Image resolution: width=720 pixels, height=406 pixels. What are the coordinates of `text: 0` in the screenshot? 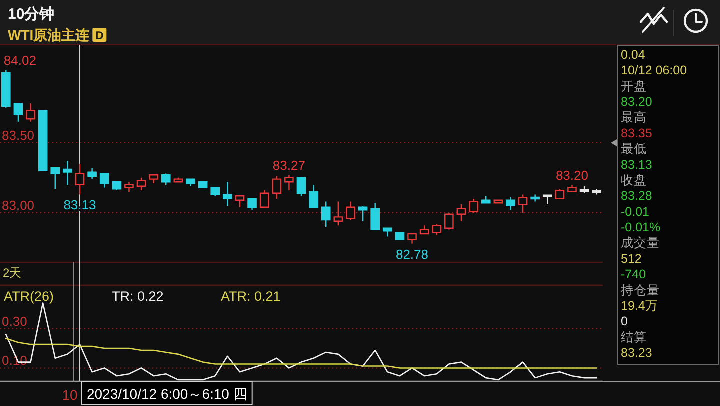 It's located at (624, 321).